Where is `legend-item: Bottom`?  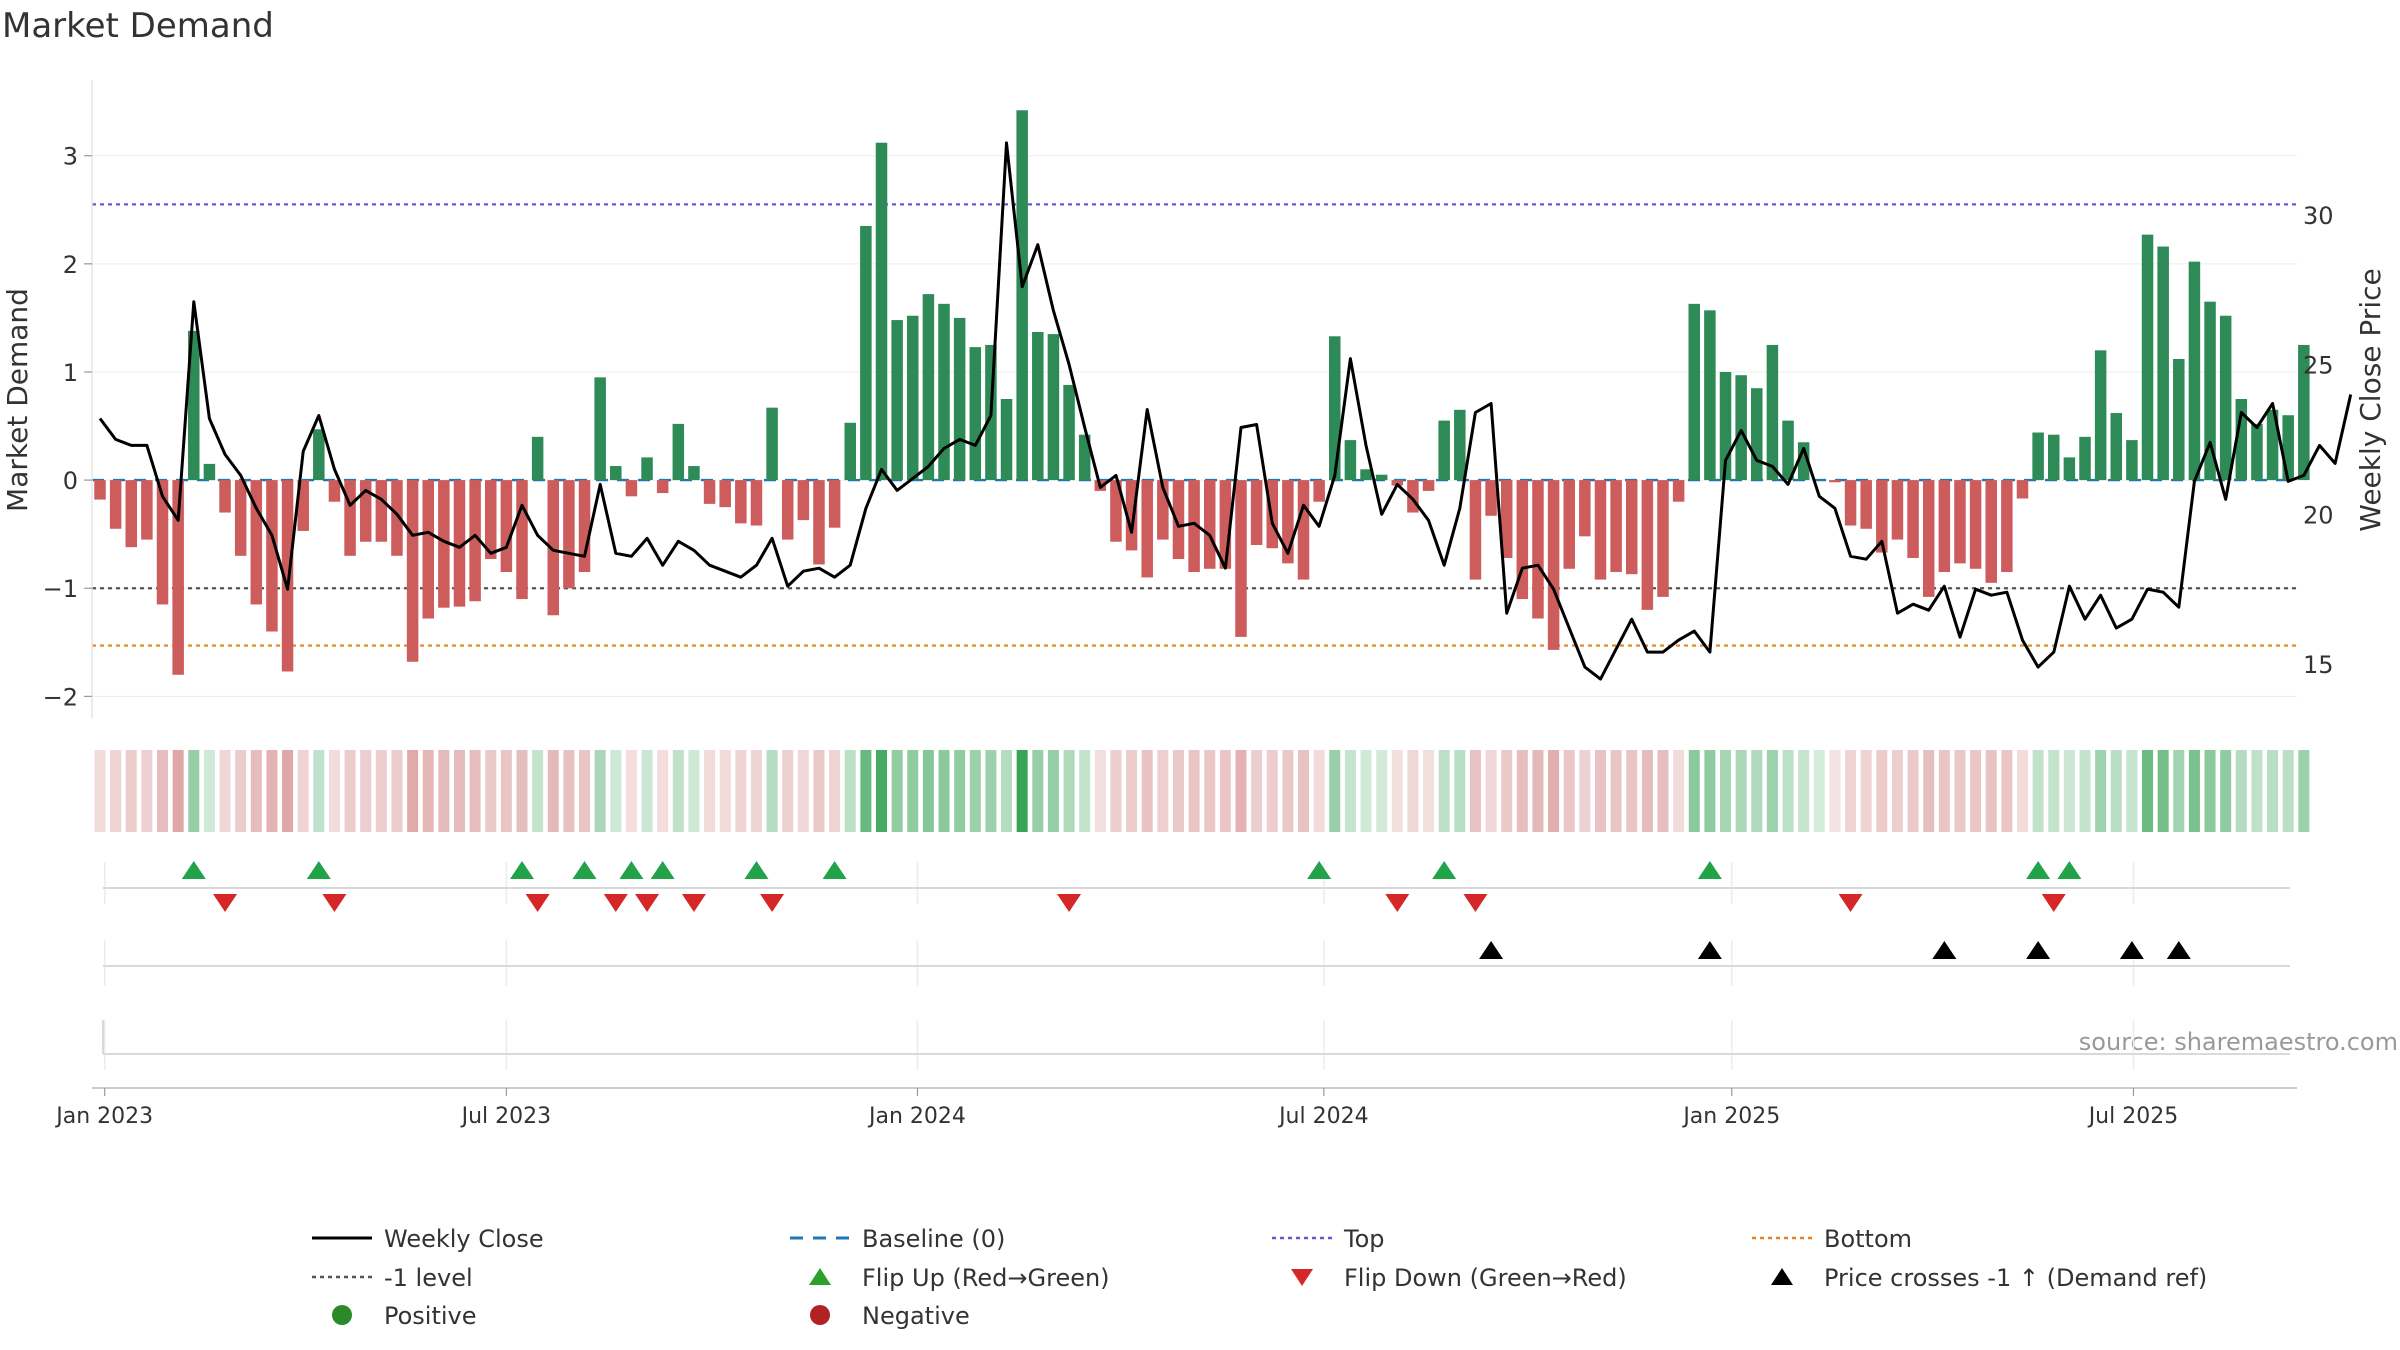 legend-item: Bottom is located at coordinates (1832, 1239).